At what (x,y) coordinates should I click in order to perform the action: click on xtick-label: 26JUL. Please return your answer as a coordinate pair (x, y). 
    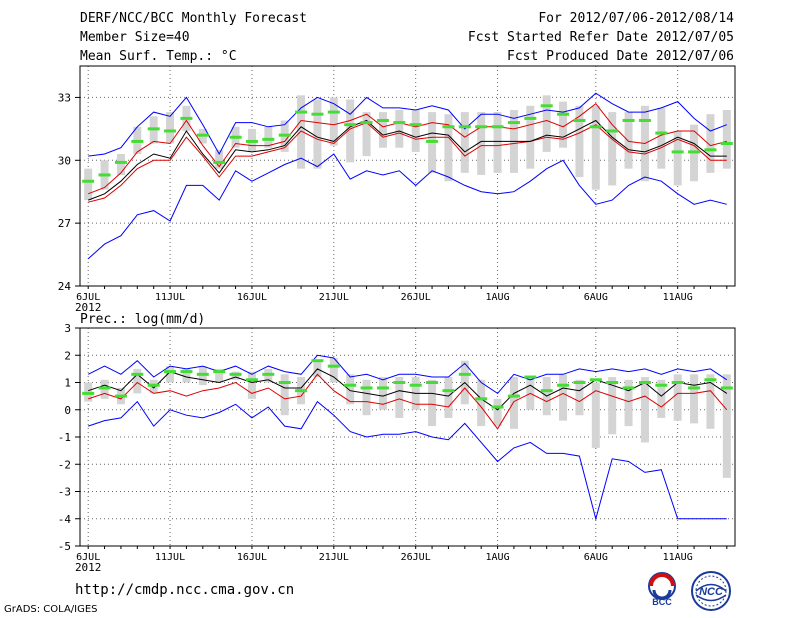
    Looking at the image, I should click on (416, 557).